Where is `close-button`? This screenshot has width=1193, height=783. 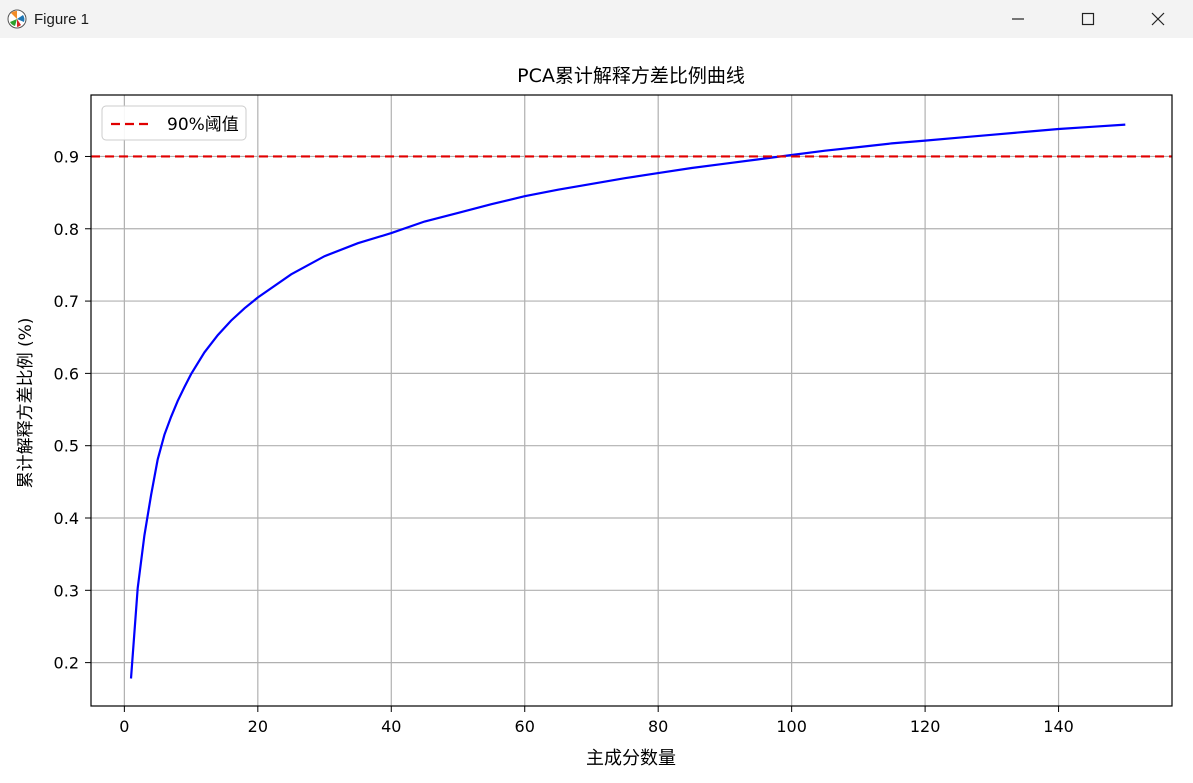 close-button is located at coordinates (1158, 19).